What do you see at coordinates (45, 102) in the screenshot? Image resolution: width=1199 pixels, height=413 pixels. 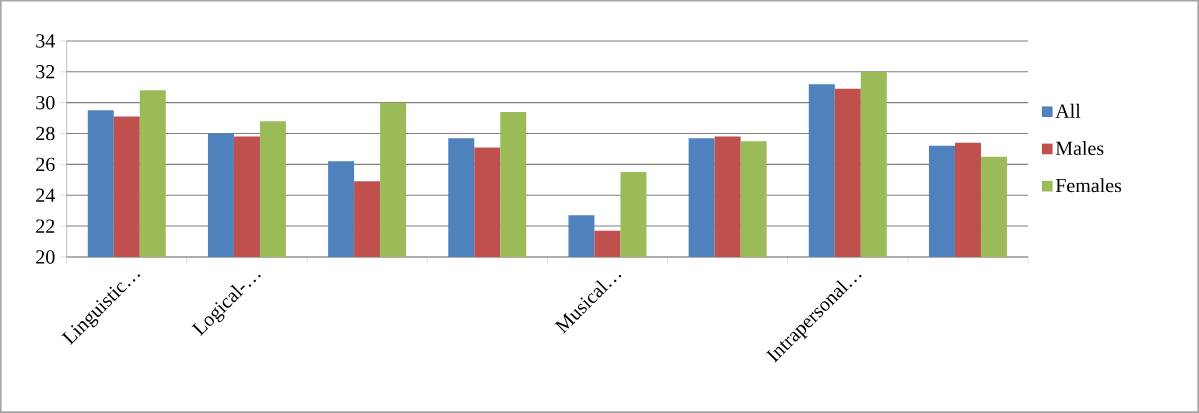 I see `y-tick-label: 30` at bounding box center [45, 102].